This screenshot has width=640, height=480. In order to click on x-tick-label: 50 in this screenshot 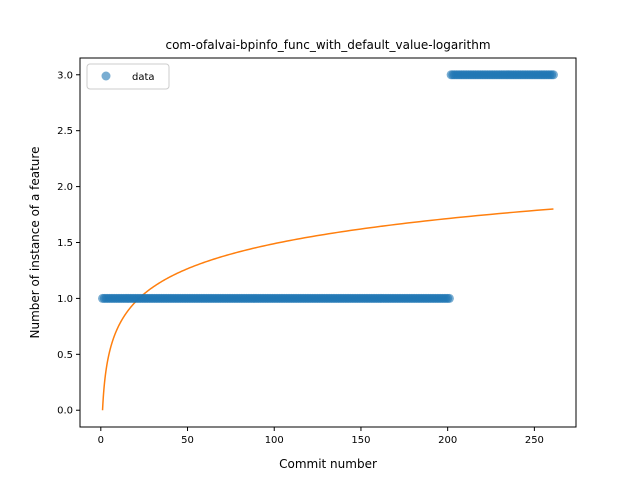, I will do `click(187, 440)`.